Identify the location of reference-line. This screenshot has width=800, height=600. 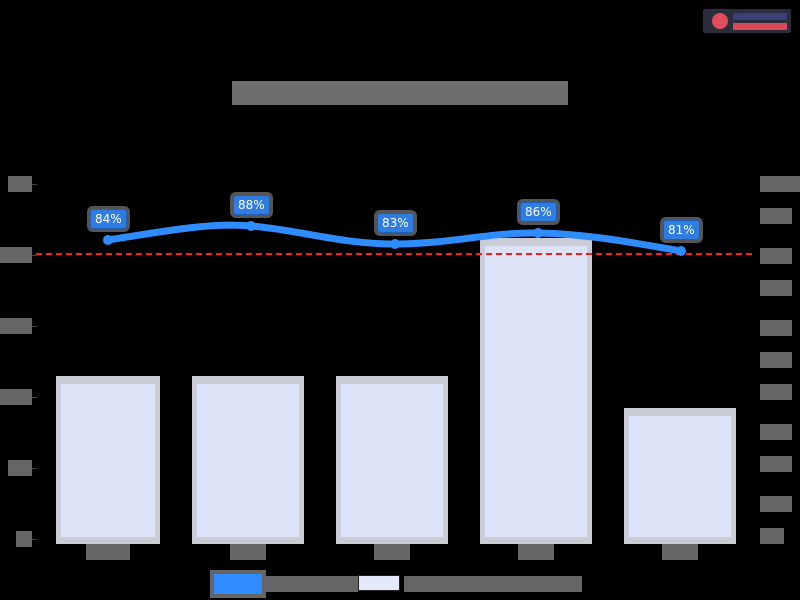
(394, 254).